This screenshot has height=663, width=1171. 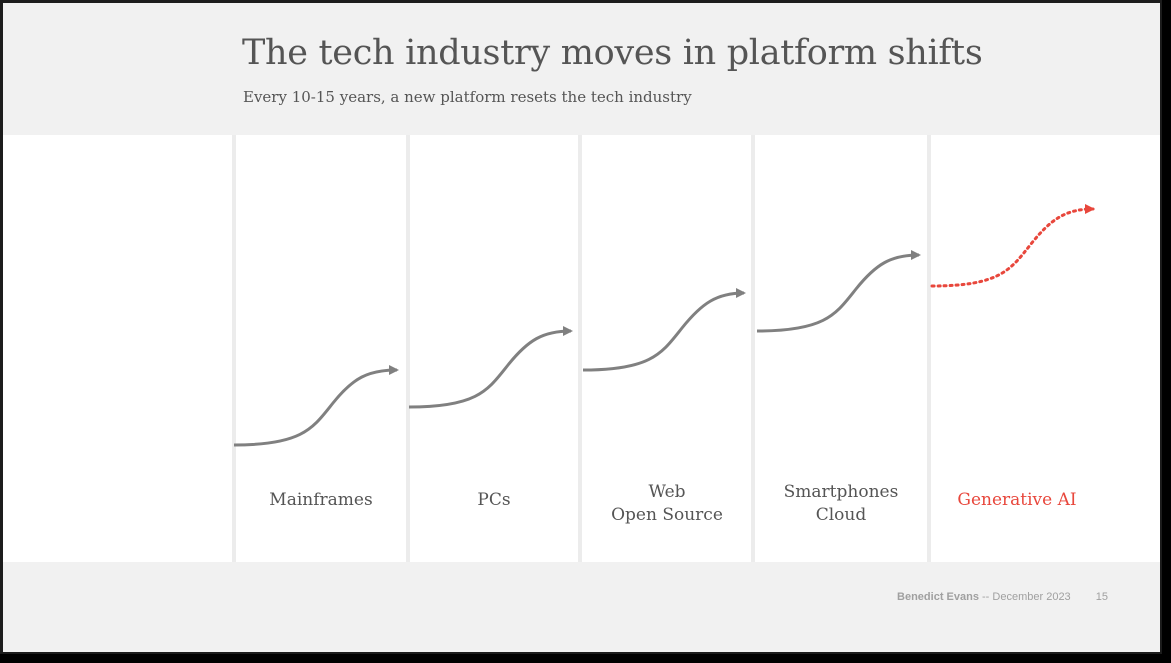 I want to click on curve-generative-ai, so click(x=1012, y=246).